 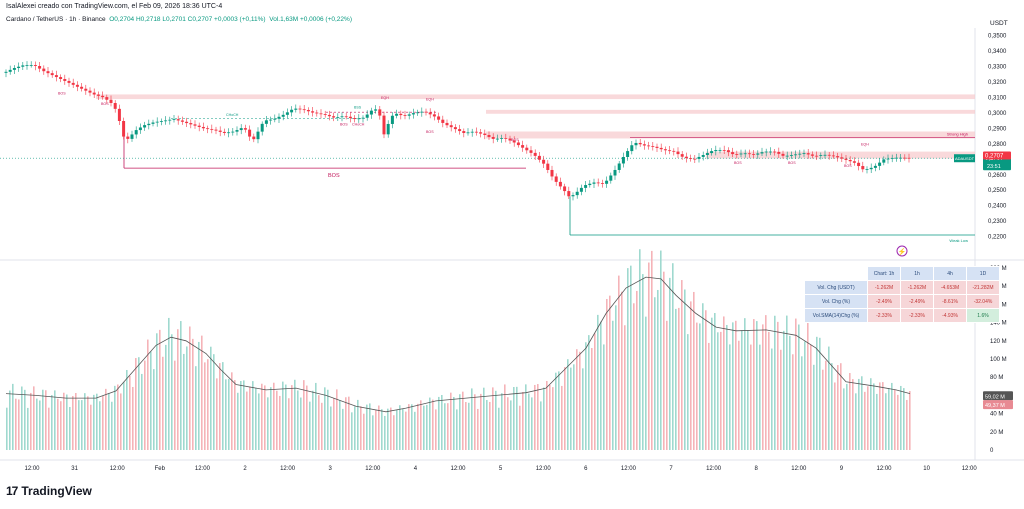 What do you see at coordinates (997, 238) in the screenshot?
I see `price-tick-label: 0,2200` at bounding box center [997, 238].